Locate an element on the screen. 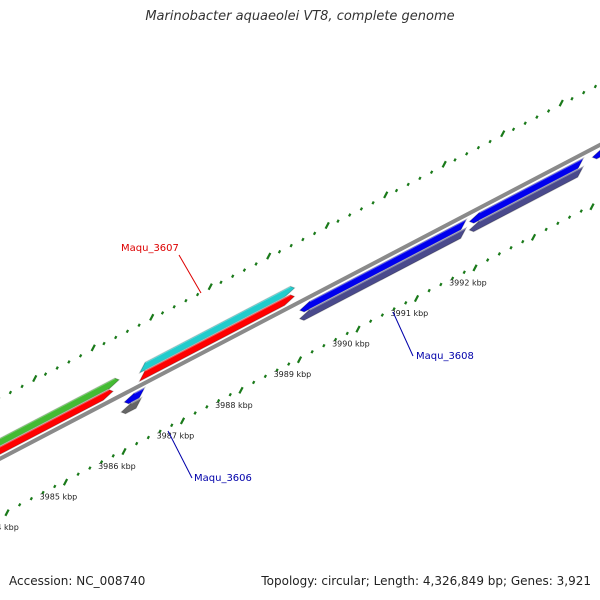 The width and height of the screenshot is (600, 600). blue-cds-next is located at coordinates (526, 190).